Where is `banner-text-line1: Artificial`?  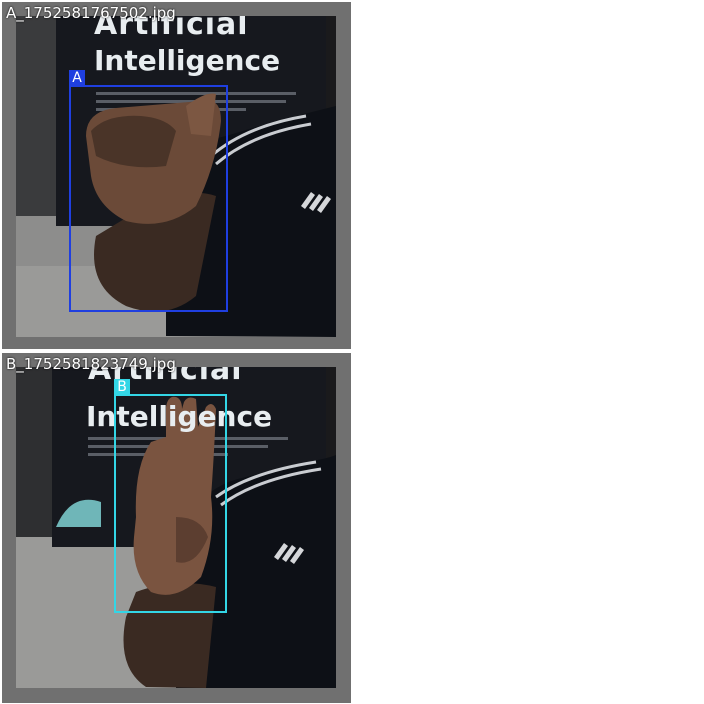
banner-text-line1: Artificial is located at coordinates (171, 29).